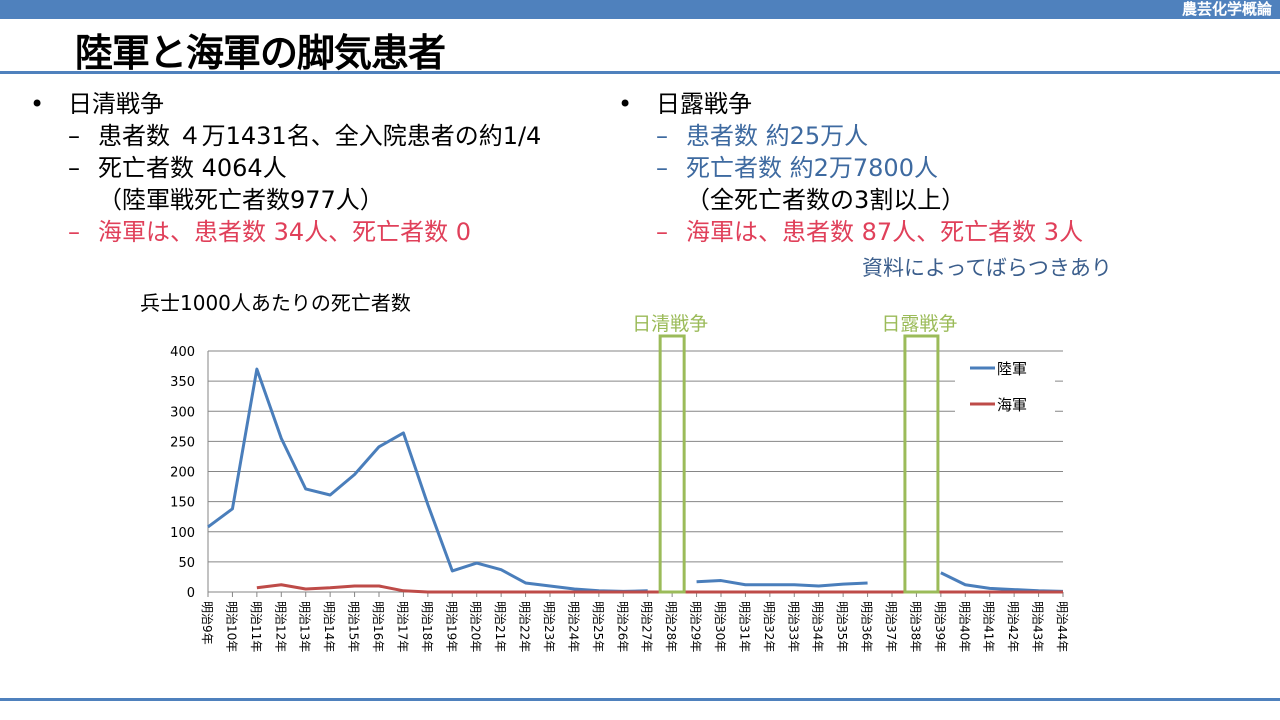 This screenshot has height=720, width=1280. What do you see at coordinates (305, 136) in the screenshot?
I see `bullet-item: – 患者数 ４万1431名、全入院患者の約1/4` at bounding box center [305, 136].